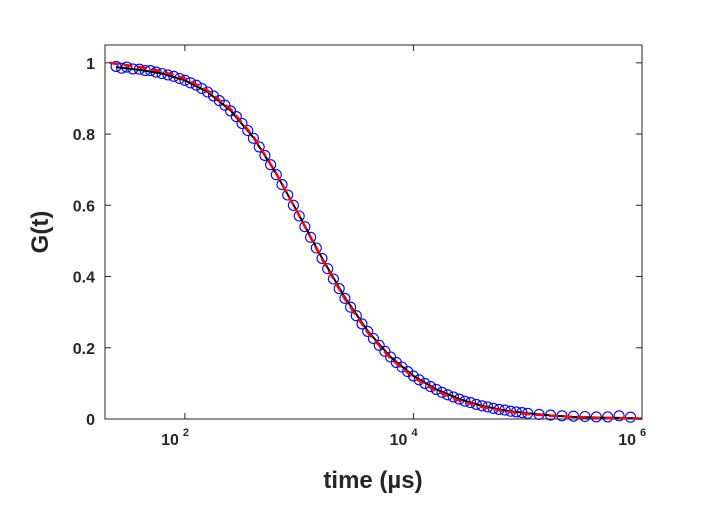 This screenshot has width=710, height=516. What do you see at coordinates (90, 64) in the screenshot?
I see `y-tick-label: 1` at bounding box center [90, 64].